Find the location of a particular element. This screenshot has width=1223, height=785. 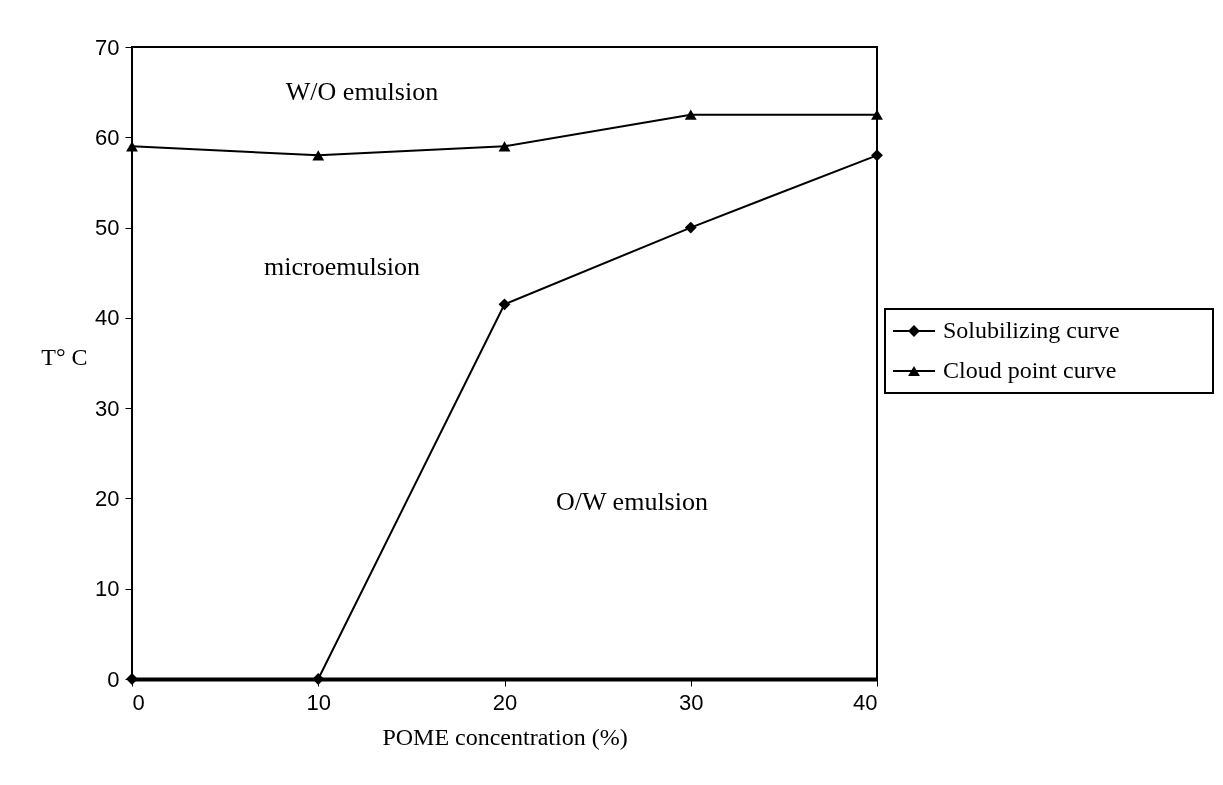

x-tick-label: 20 is located at coordinates (505, 702).